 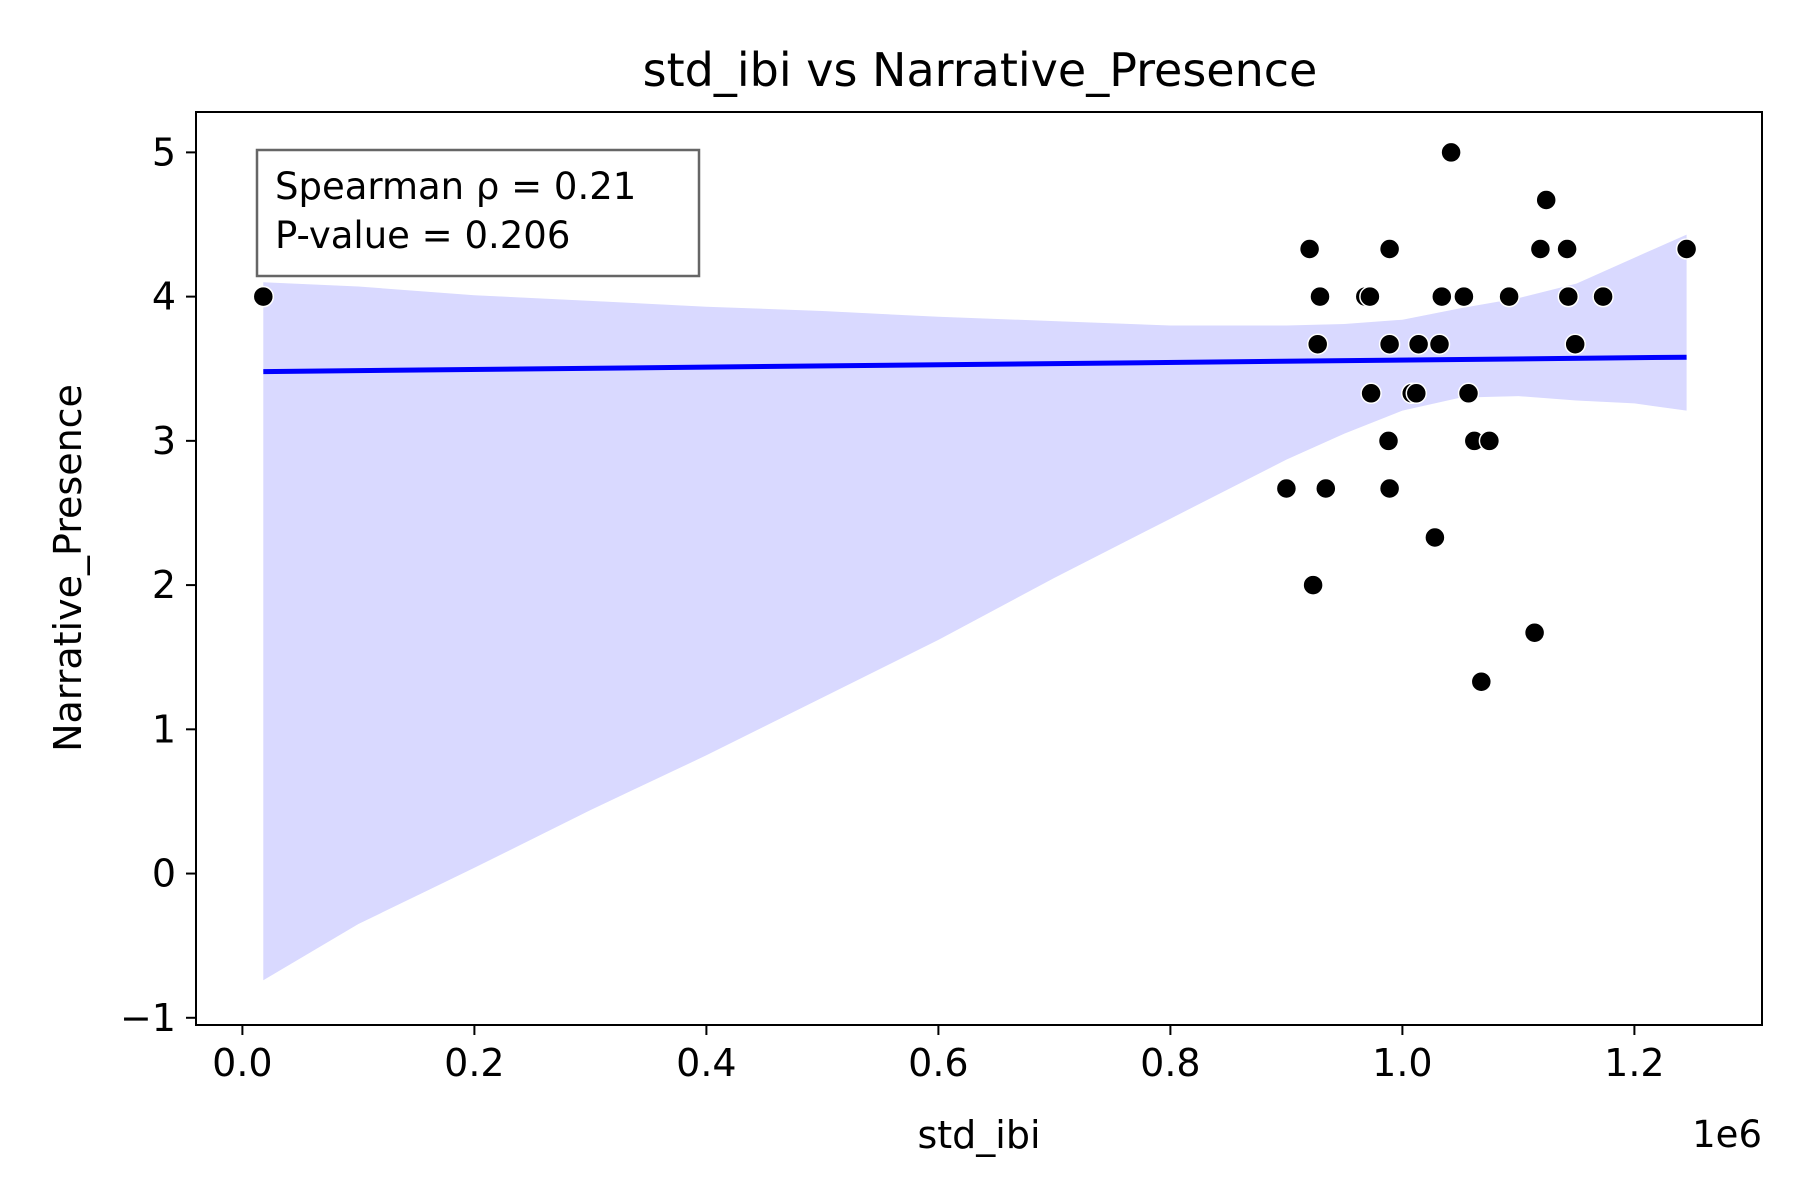 I want to click on y-axis-ticks: −1 0 1 2 3 4 5, so click(x=158, y=585).